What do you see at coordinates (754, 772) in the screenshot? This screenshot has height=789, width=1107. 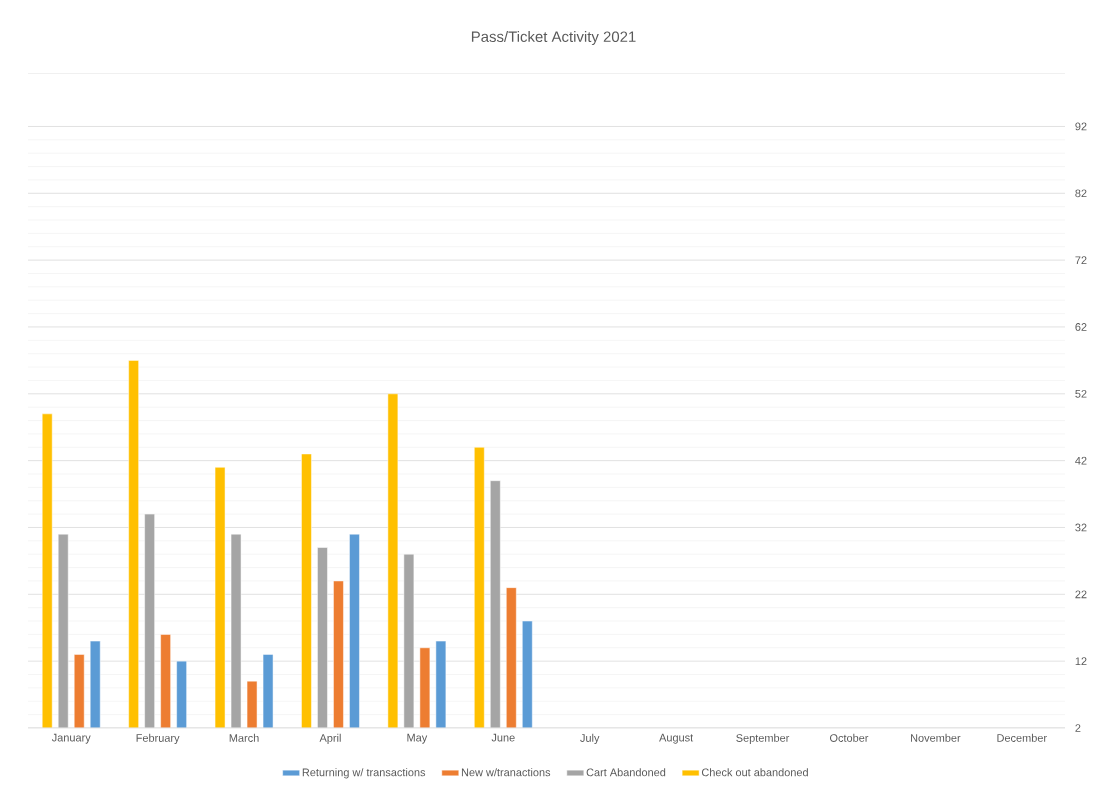 I see `legend-label: Check out abandoned` at bounding box center [754, 772].